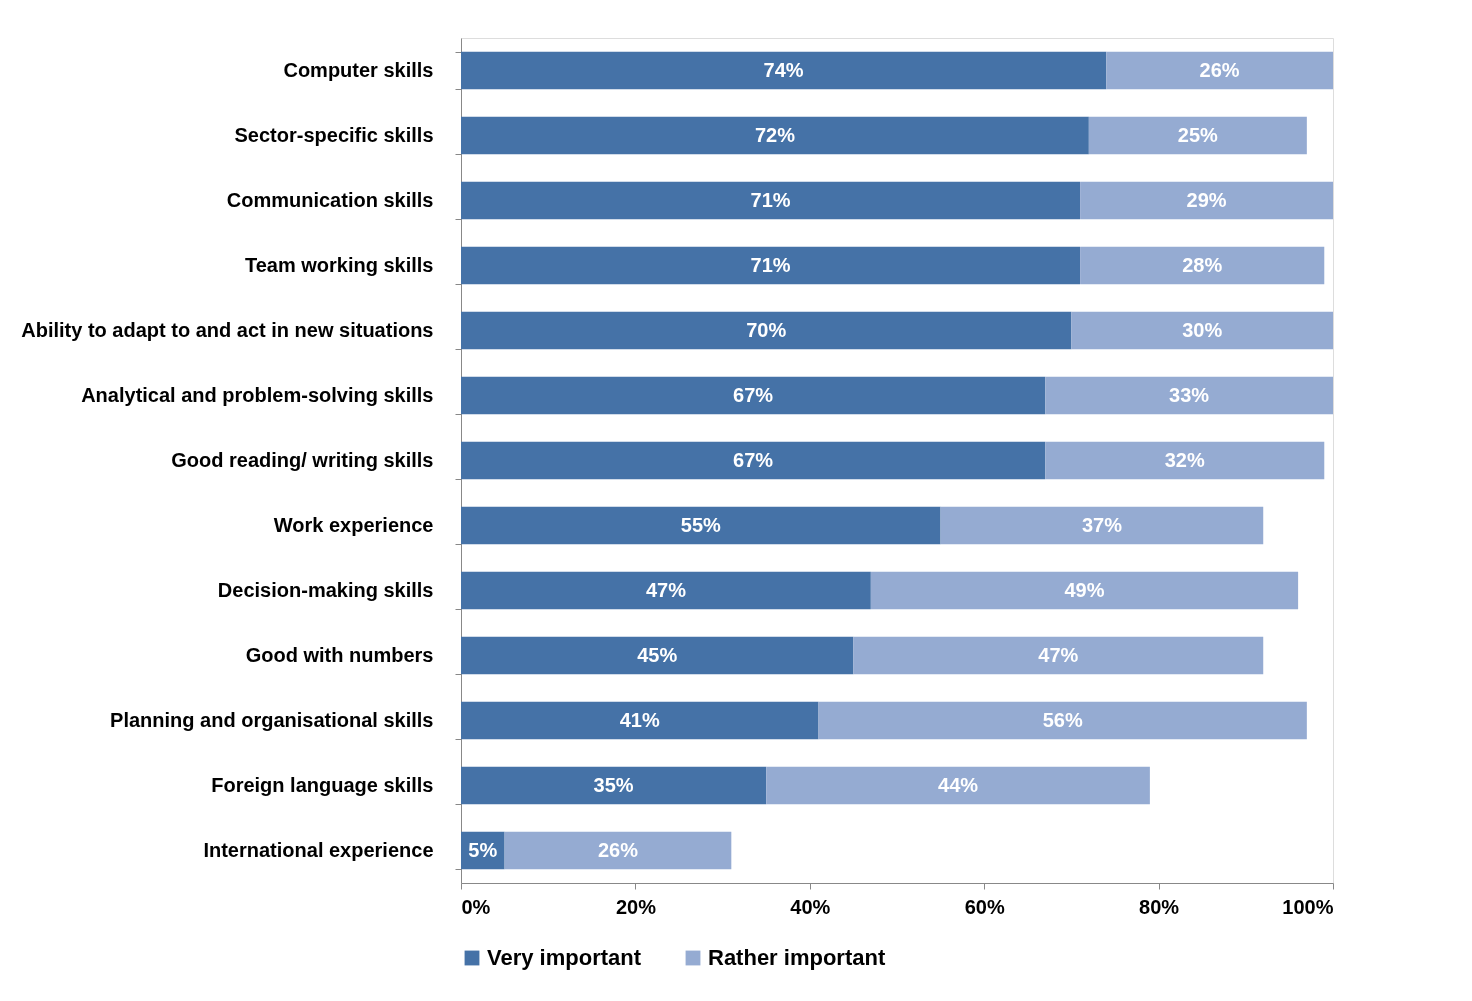  I want to click on data-label: 72%, so click(775, 134).